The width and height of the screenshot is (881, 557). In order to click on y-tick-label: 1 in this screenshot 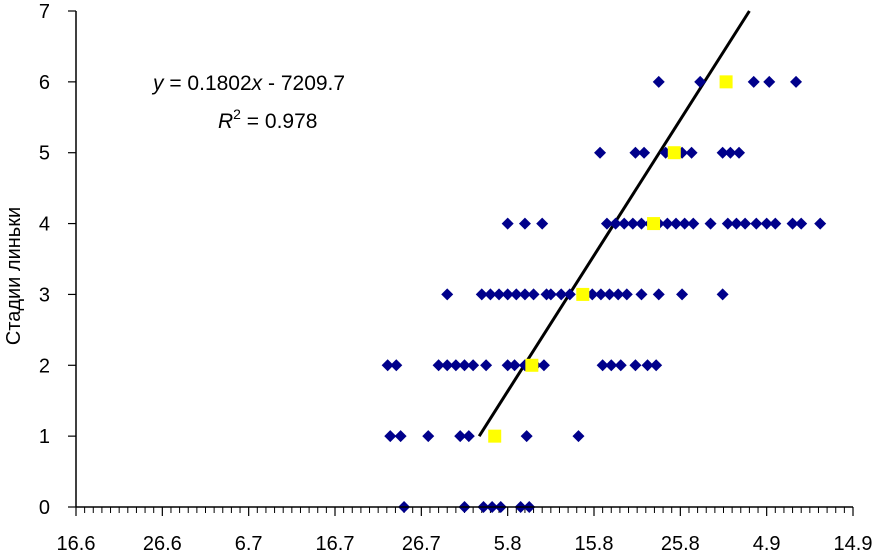, I will do `click(44, 437)`.